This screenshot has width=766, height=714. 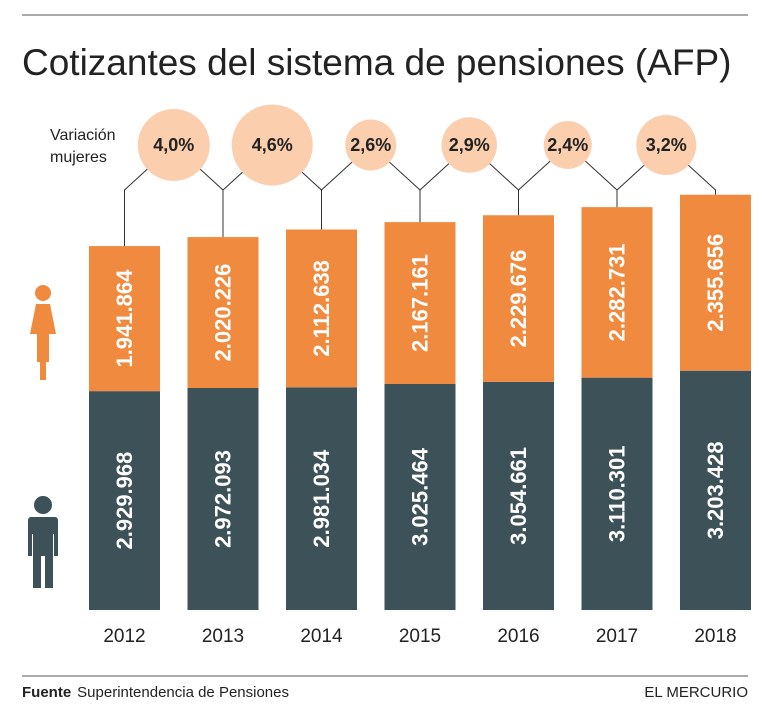 I want to click on variation-bubble-label: 4,0%, so click(x=173, y=145).